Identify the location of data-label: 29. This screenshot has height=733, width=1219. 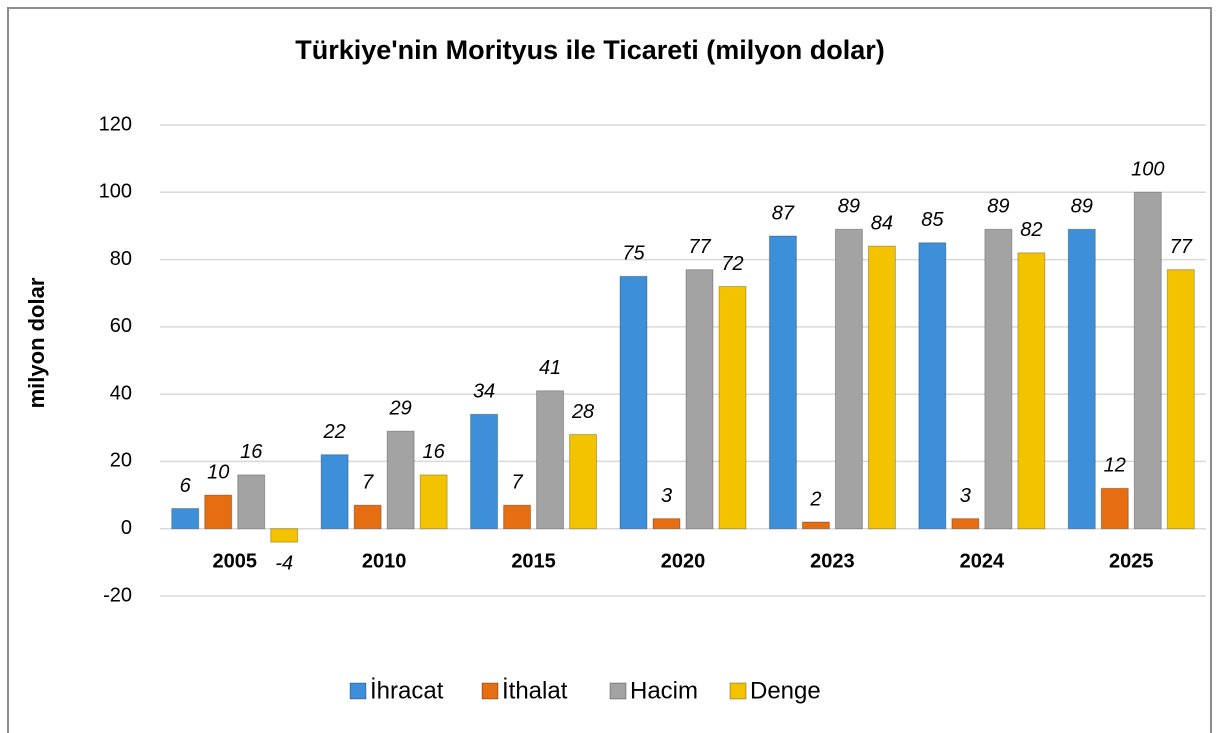
(400, 408).